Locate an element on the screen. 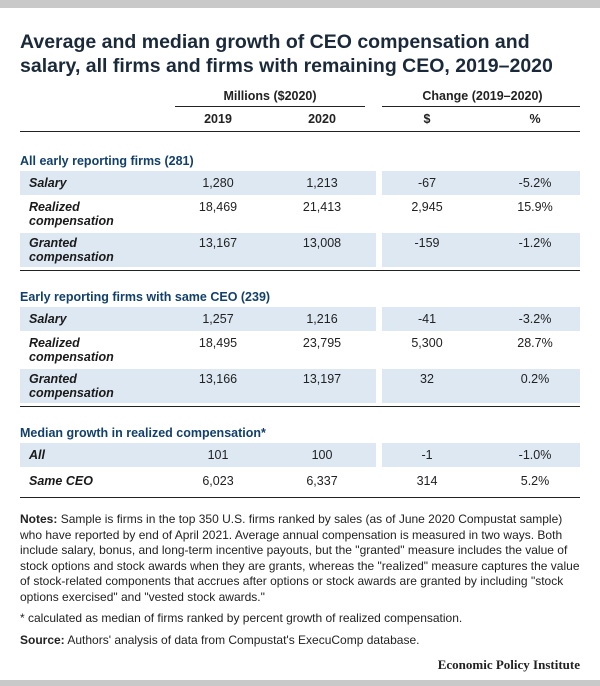 The image size is (600, 686). column-header: $ is located at coordinates (427, 119).